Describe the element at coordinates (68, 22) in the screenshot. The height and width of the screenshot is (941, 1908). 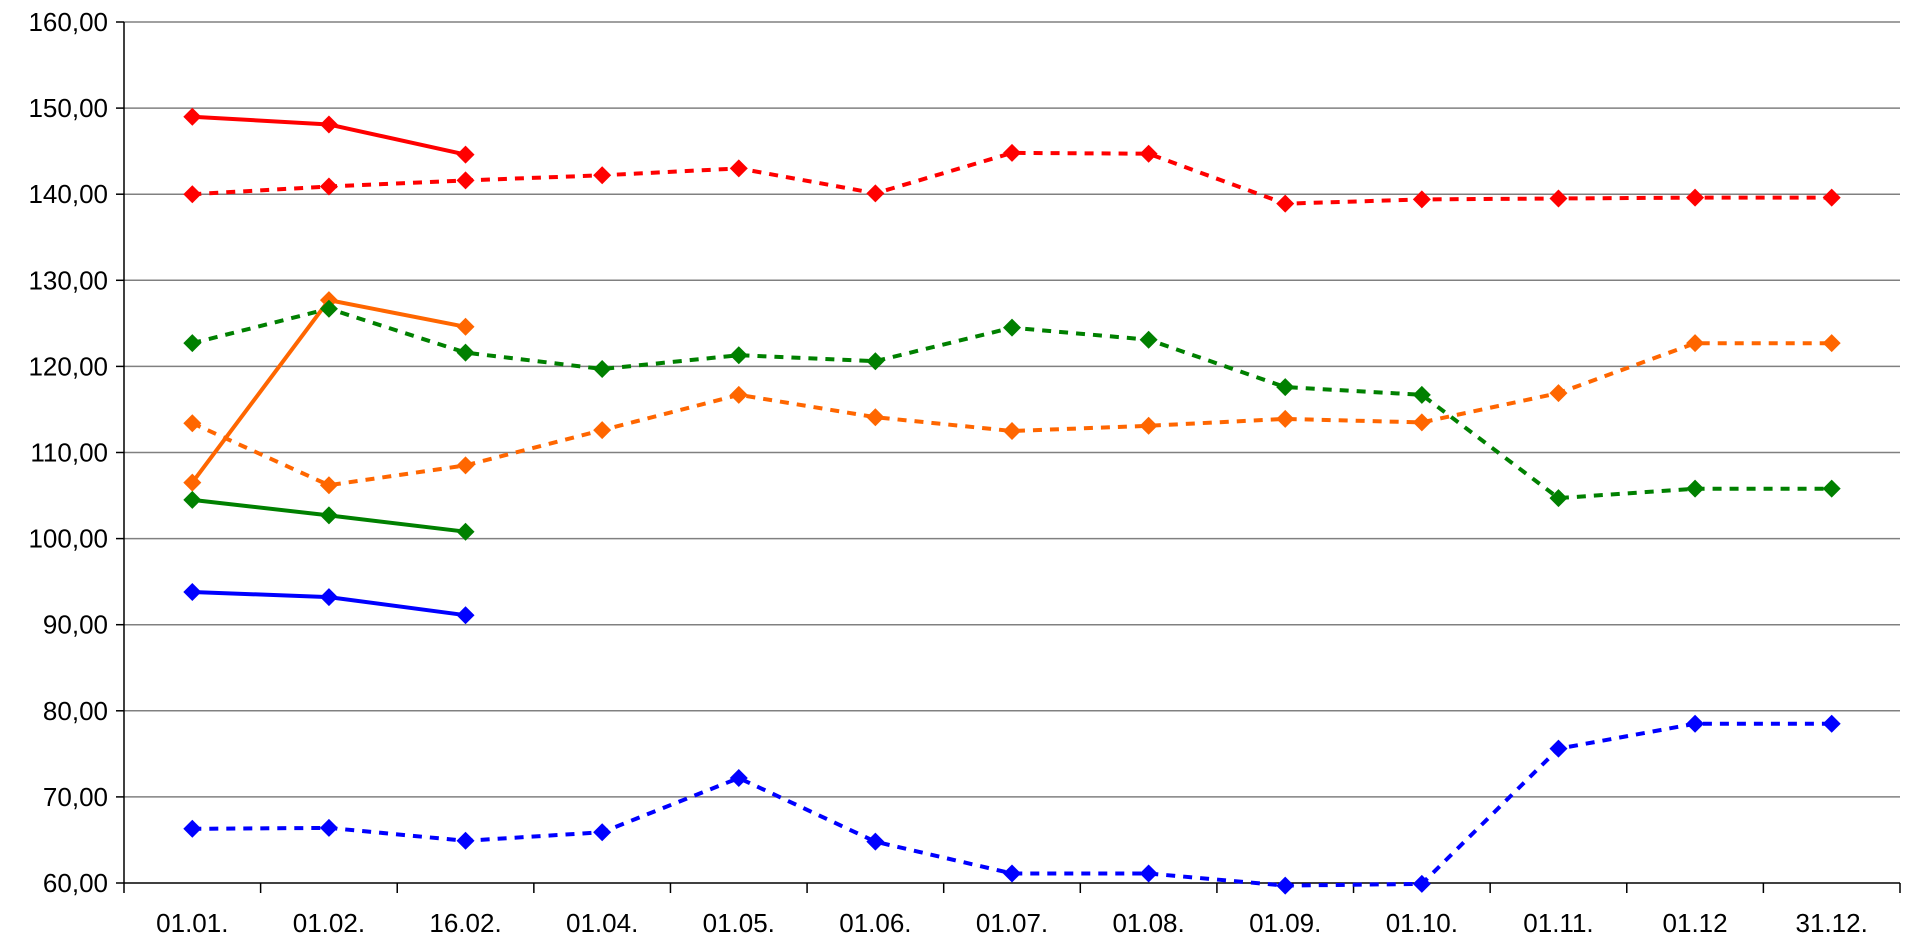
I see `y-tick-label: 160,00` at that location.